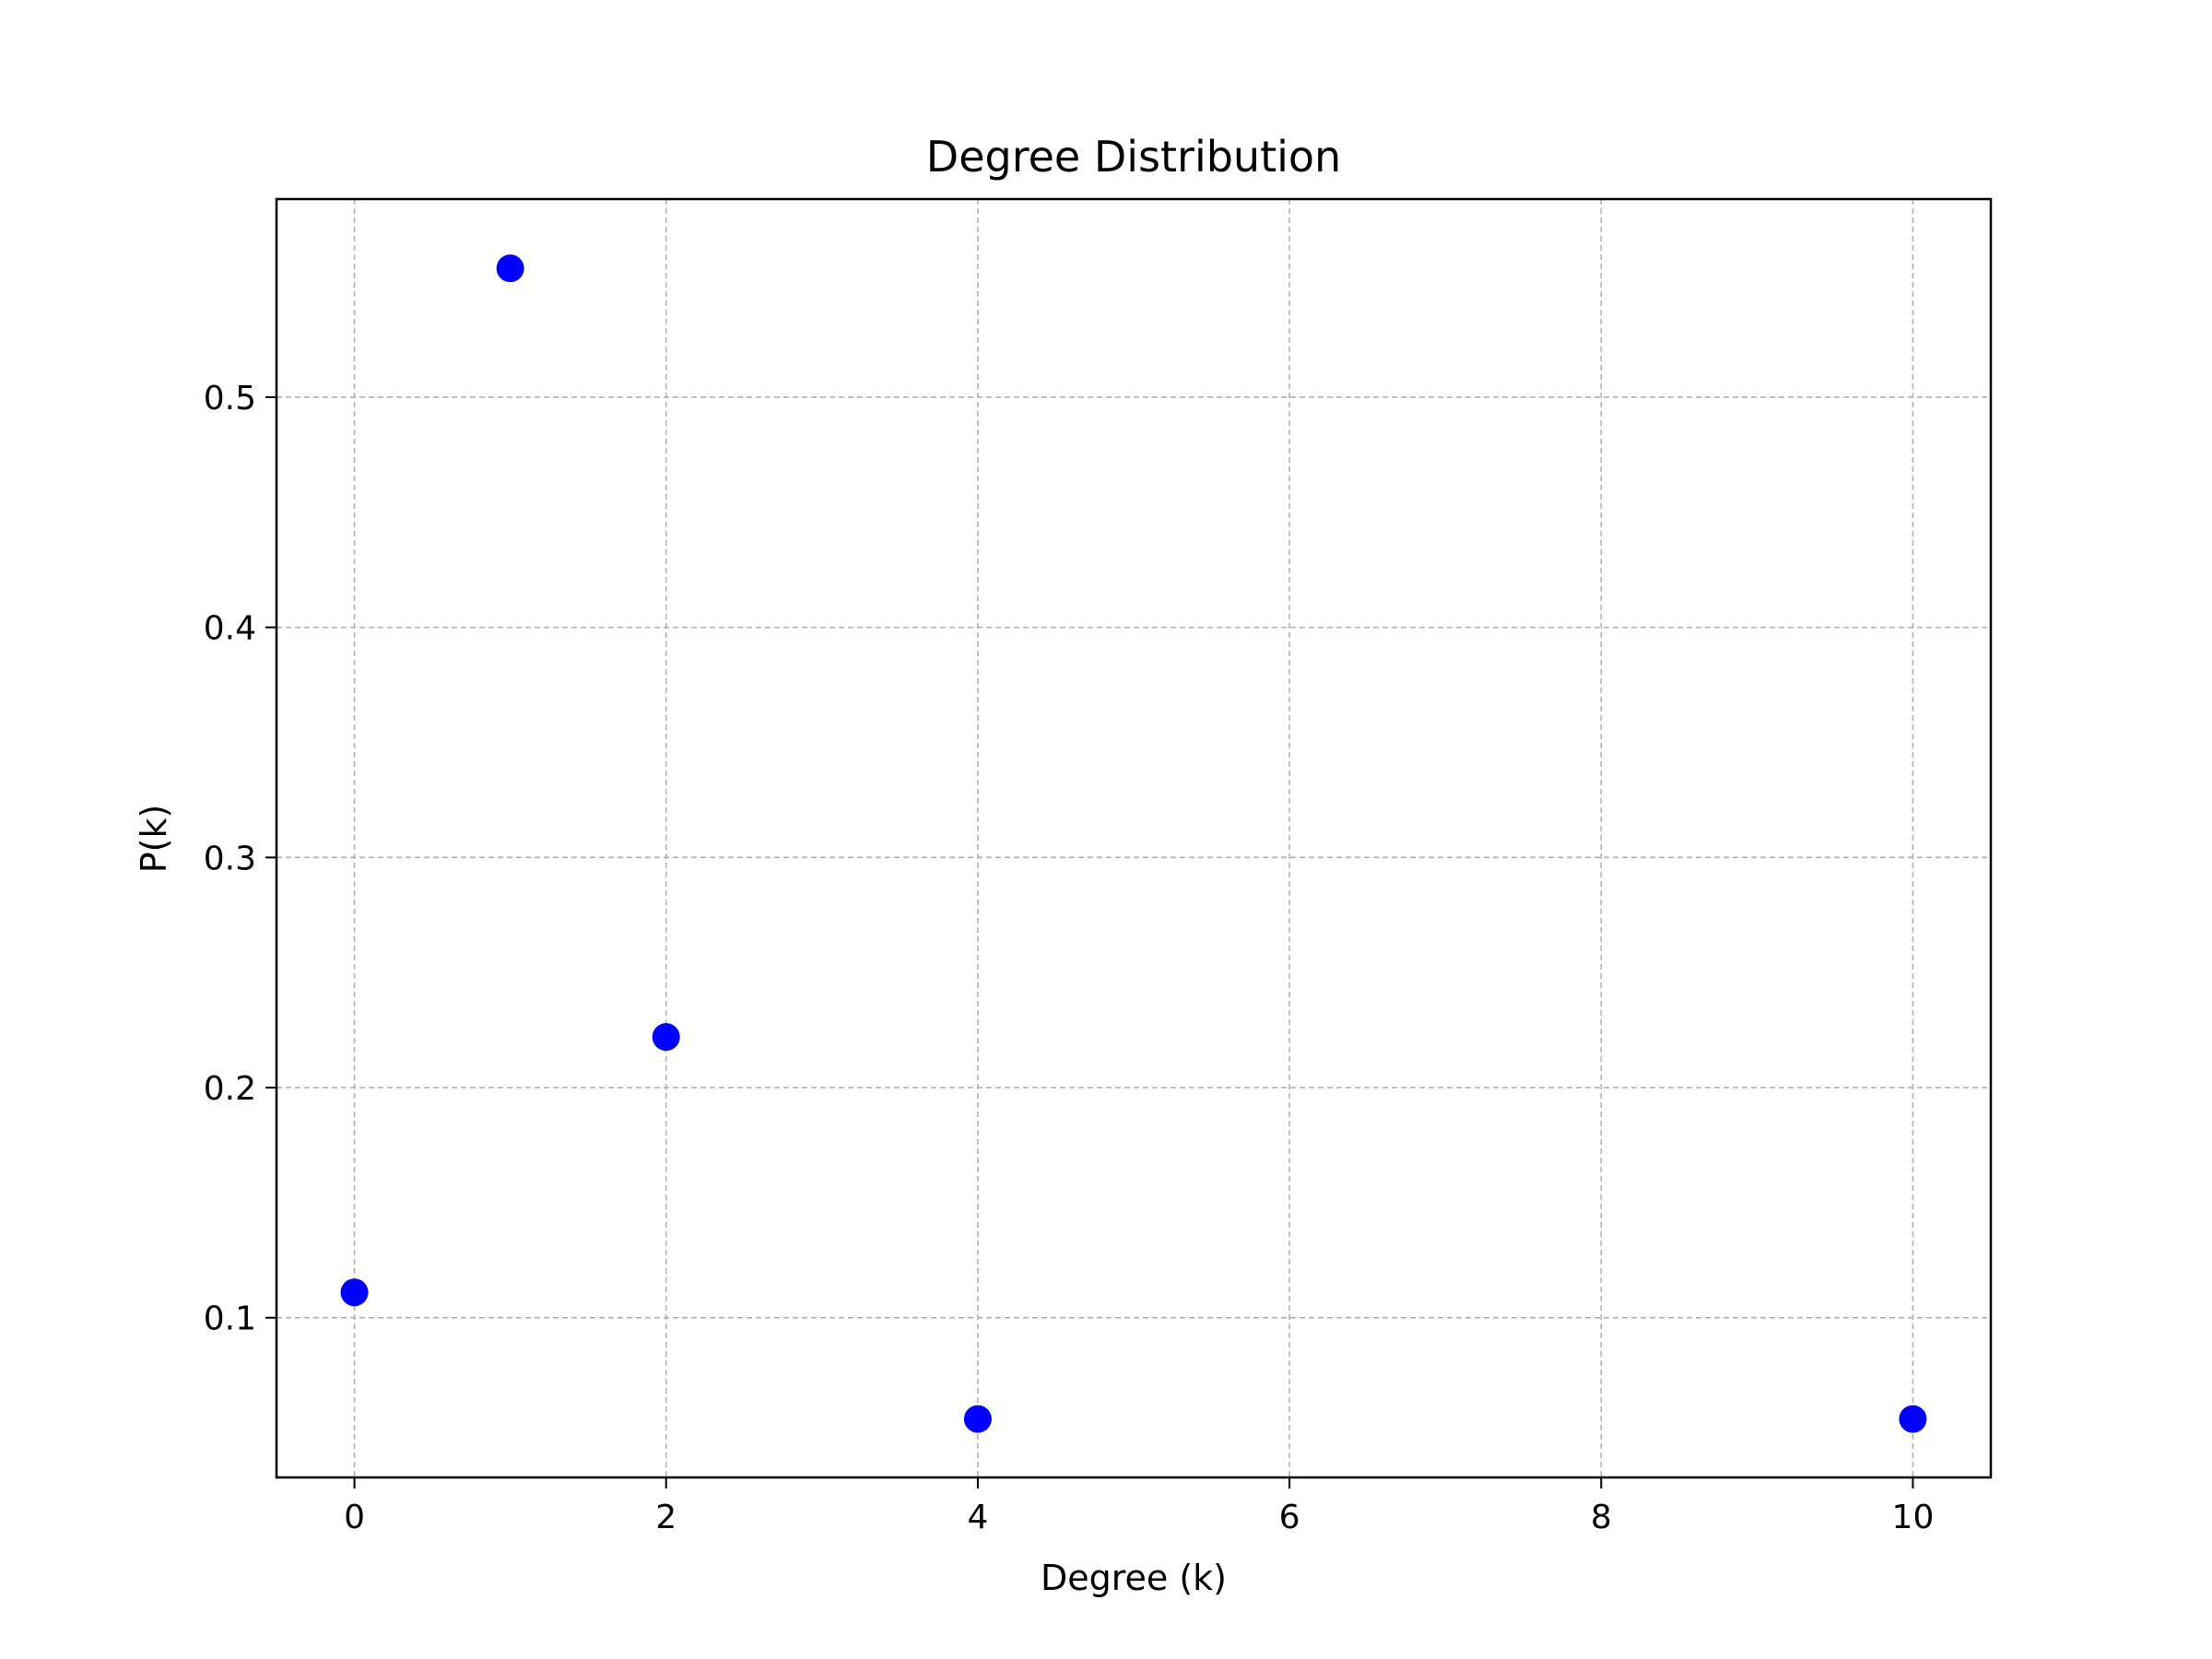 The width and height of the screenshot is (2212, 1659). What do you see at coordinates (1913, 1517) in the screenshot?
I see `x-tick-label: 10` at bounding box center [1913, 1517].